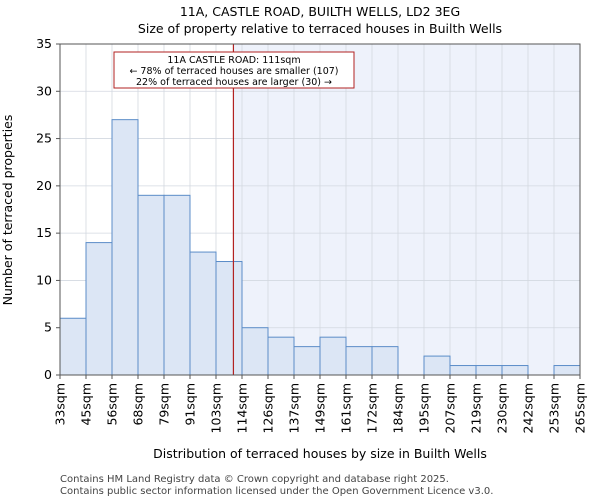 Image resolution: width=600 pixels, height=504 pixels. What do you see at coordinates (86, 404) in the screenshot?
I see `x-tick-label: 45sqm` at bounding box center [86, 404].